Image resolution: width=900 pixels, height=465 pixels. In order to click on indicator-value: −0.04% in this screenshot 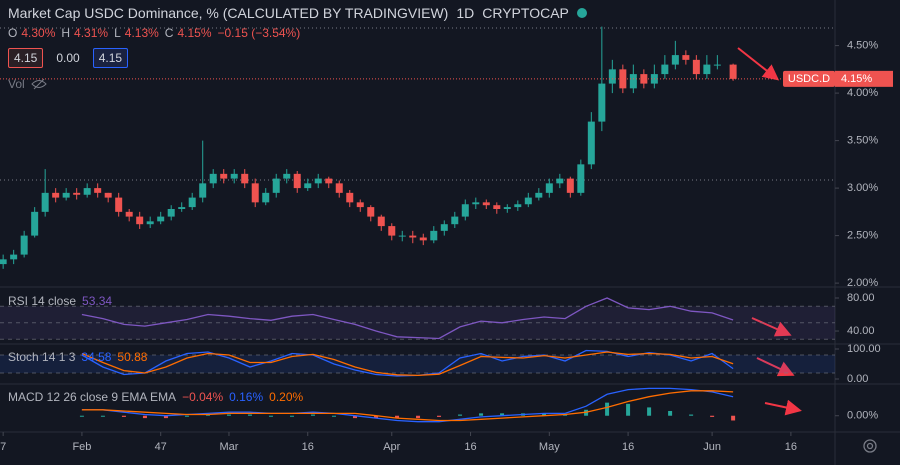, I will do `click(203, 397)`.